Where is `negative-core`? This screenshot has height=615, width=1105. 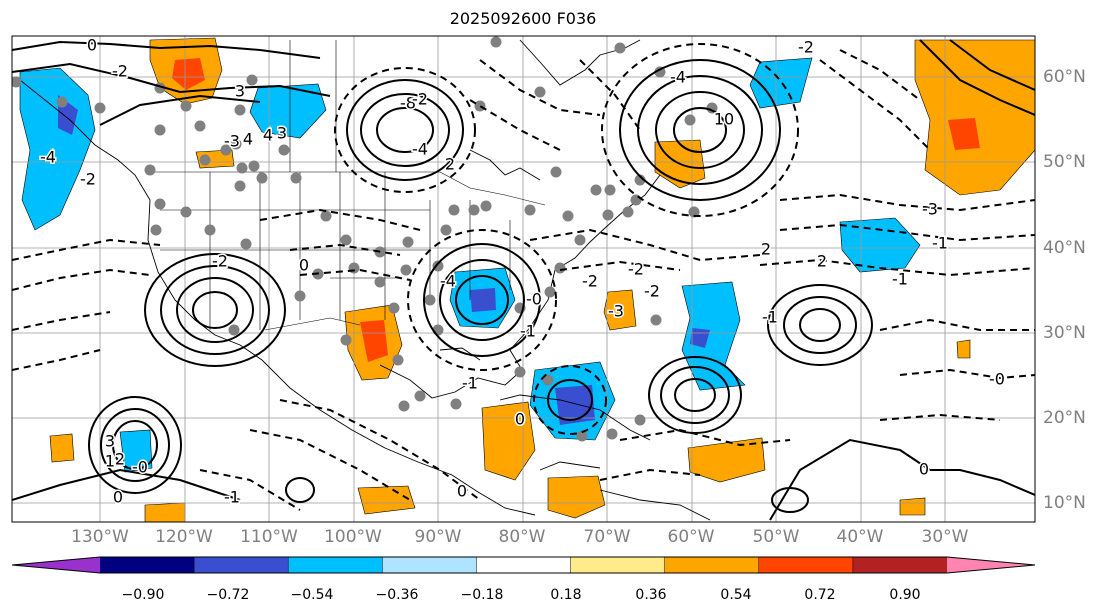 negative-core is located at coordinates (483, 300).